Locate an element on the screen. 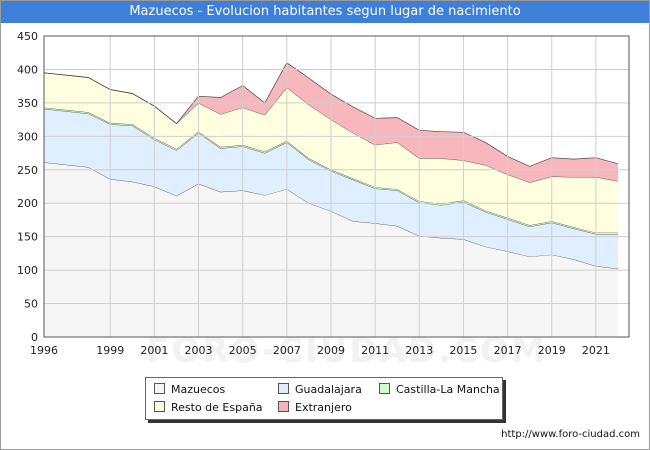  legend-label-resto-de-espana: Resto de España is located at coordinates (217, 407).